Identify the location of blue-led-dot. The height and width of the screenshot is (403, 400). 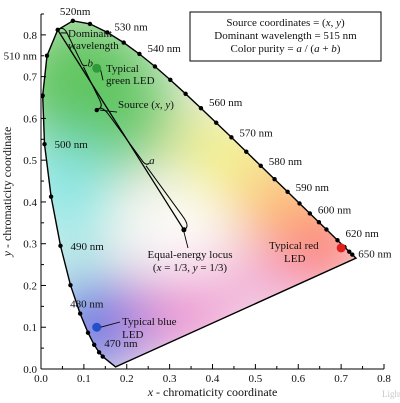
(97, 327).